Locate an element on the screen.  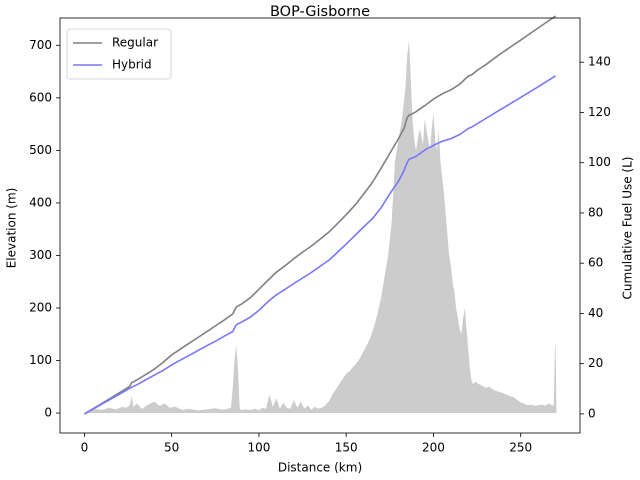
x-tick-label: 100 is located at coordinates (258, 448).